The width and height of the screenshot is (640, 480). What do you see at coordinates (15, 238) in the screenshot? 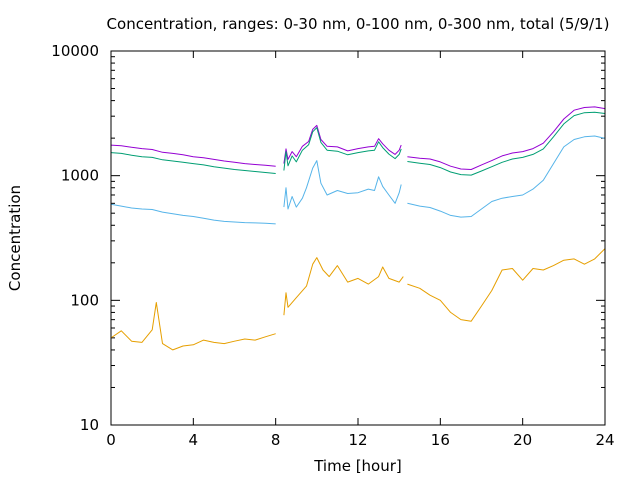
I see `y-axis-label: Concentration` at bounding box center [15, 238].